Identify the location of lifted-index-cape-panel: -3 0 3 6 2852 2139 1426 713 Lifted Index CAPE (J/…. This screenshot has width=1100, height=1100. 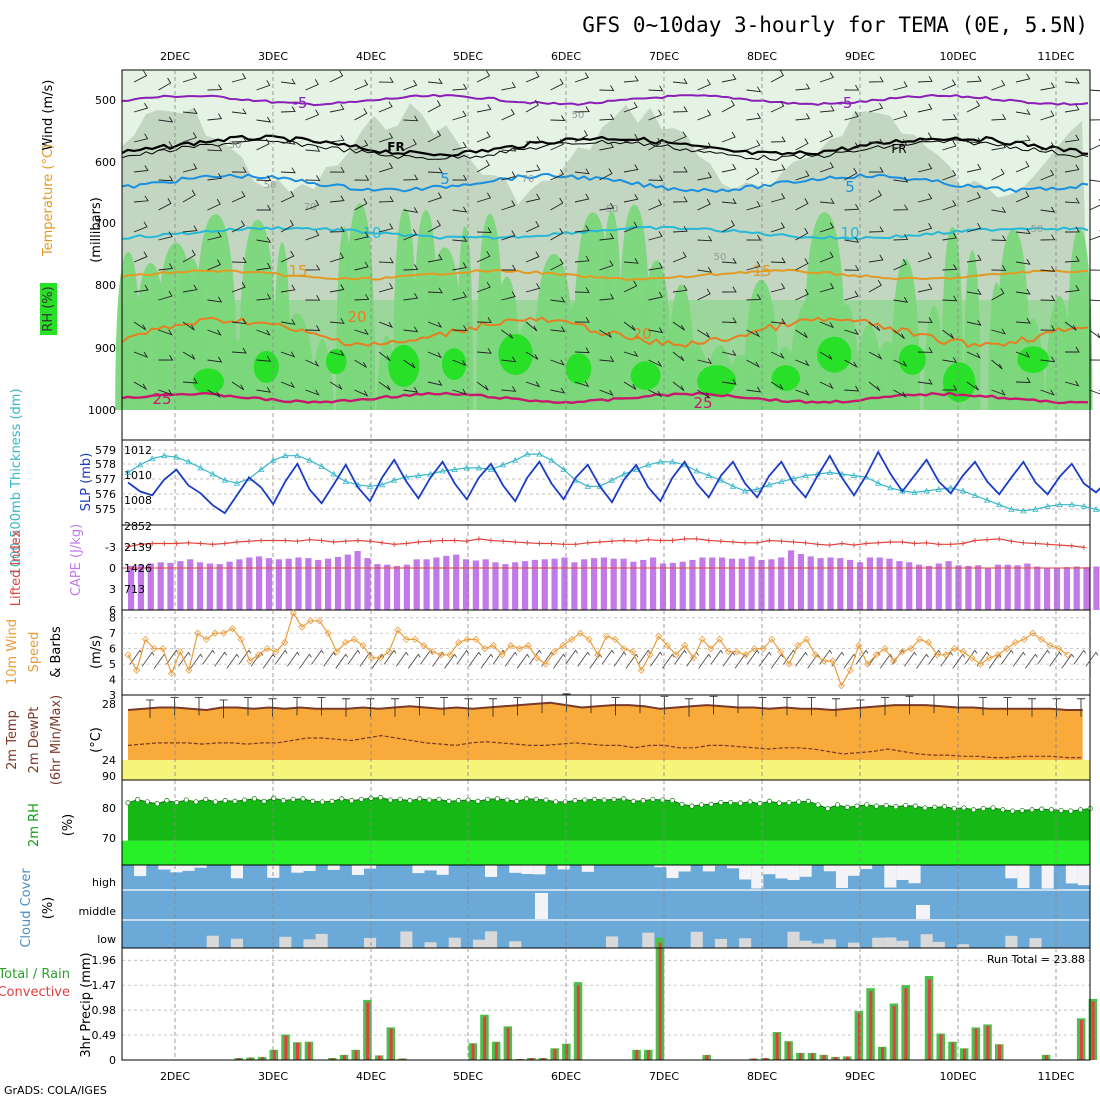
(554, 568).